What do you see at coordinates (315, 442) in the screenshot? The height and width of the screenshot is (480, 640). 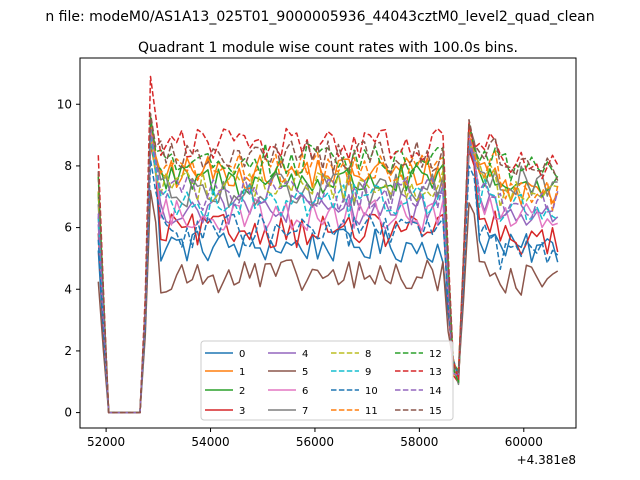 I see `x-tick-label: 56000` at bounding box center [315, 442].